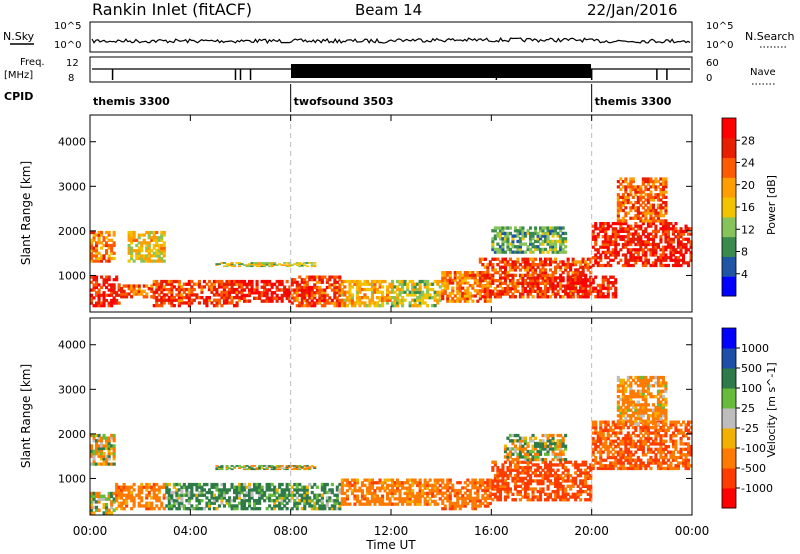 The width and height of the screenshot is (800, 554). What do you see at coordinates (131, 101) in the screenshot?
I see `cpid-segment-label: themis 3300` at bounding box center [131, 101].